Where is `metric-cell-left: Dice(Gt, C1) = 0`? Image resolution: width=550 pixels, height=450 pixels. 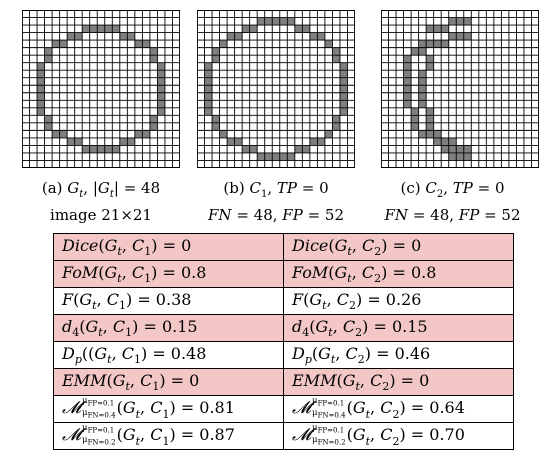
metric-cell-left: Dice(Gt, C1) = 0 is located at coordinates (168, 247).